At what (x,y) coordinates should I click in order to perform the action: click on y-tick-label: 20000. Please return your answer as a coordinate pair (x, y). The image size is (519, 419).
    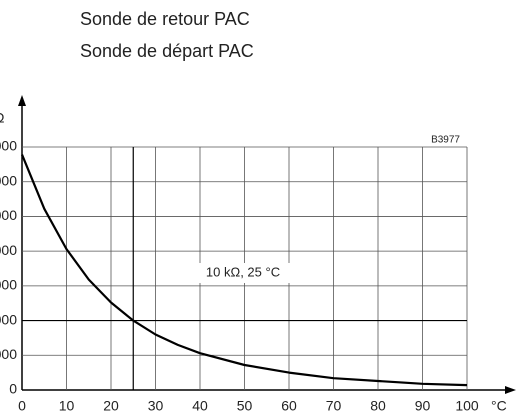
    Looking at the image, I should click on (8, 250).